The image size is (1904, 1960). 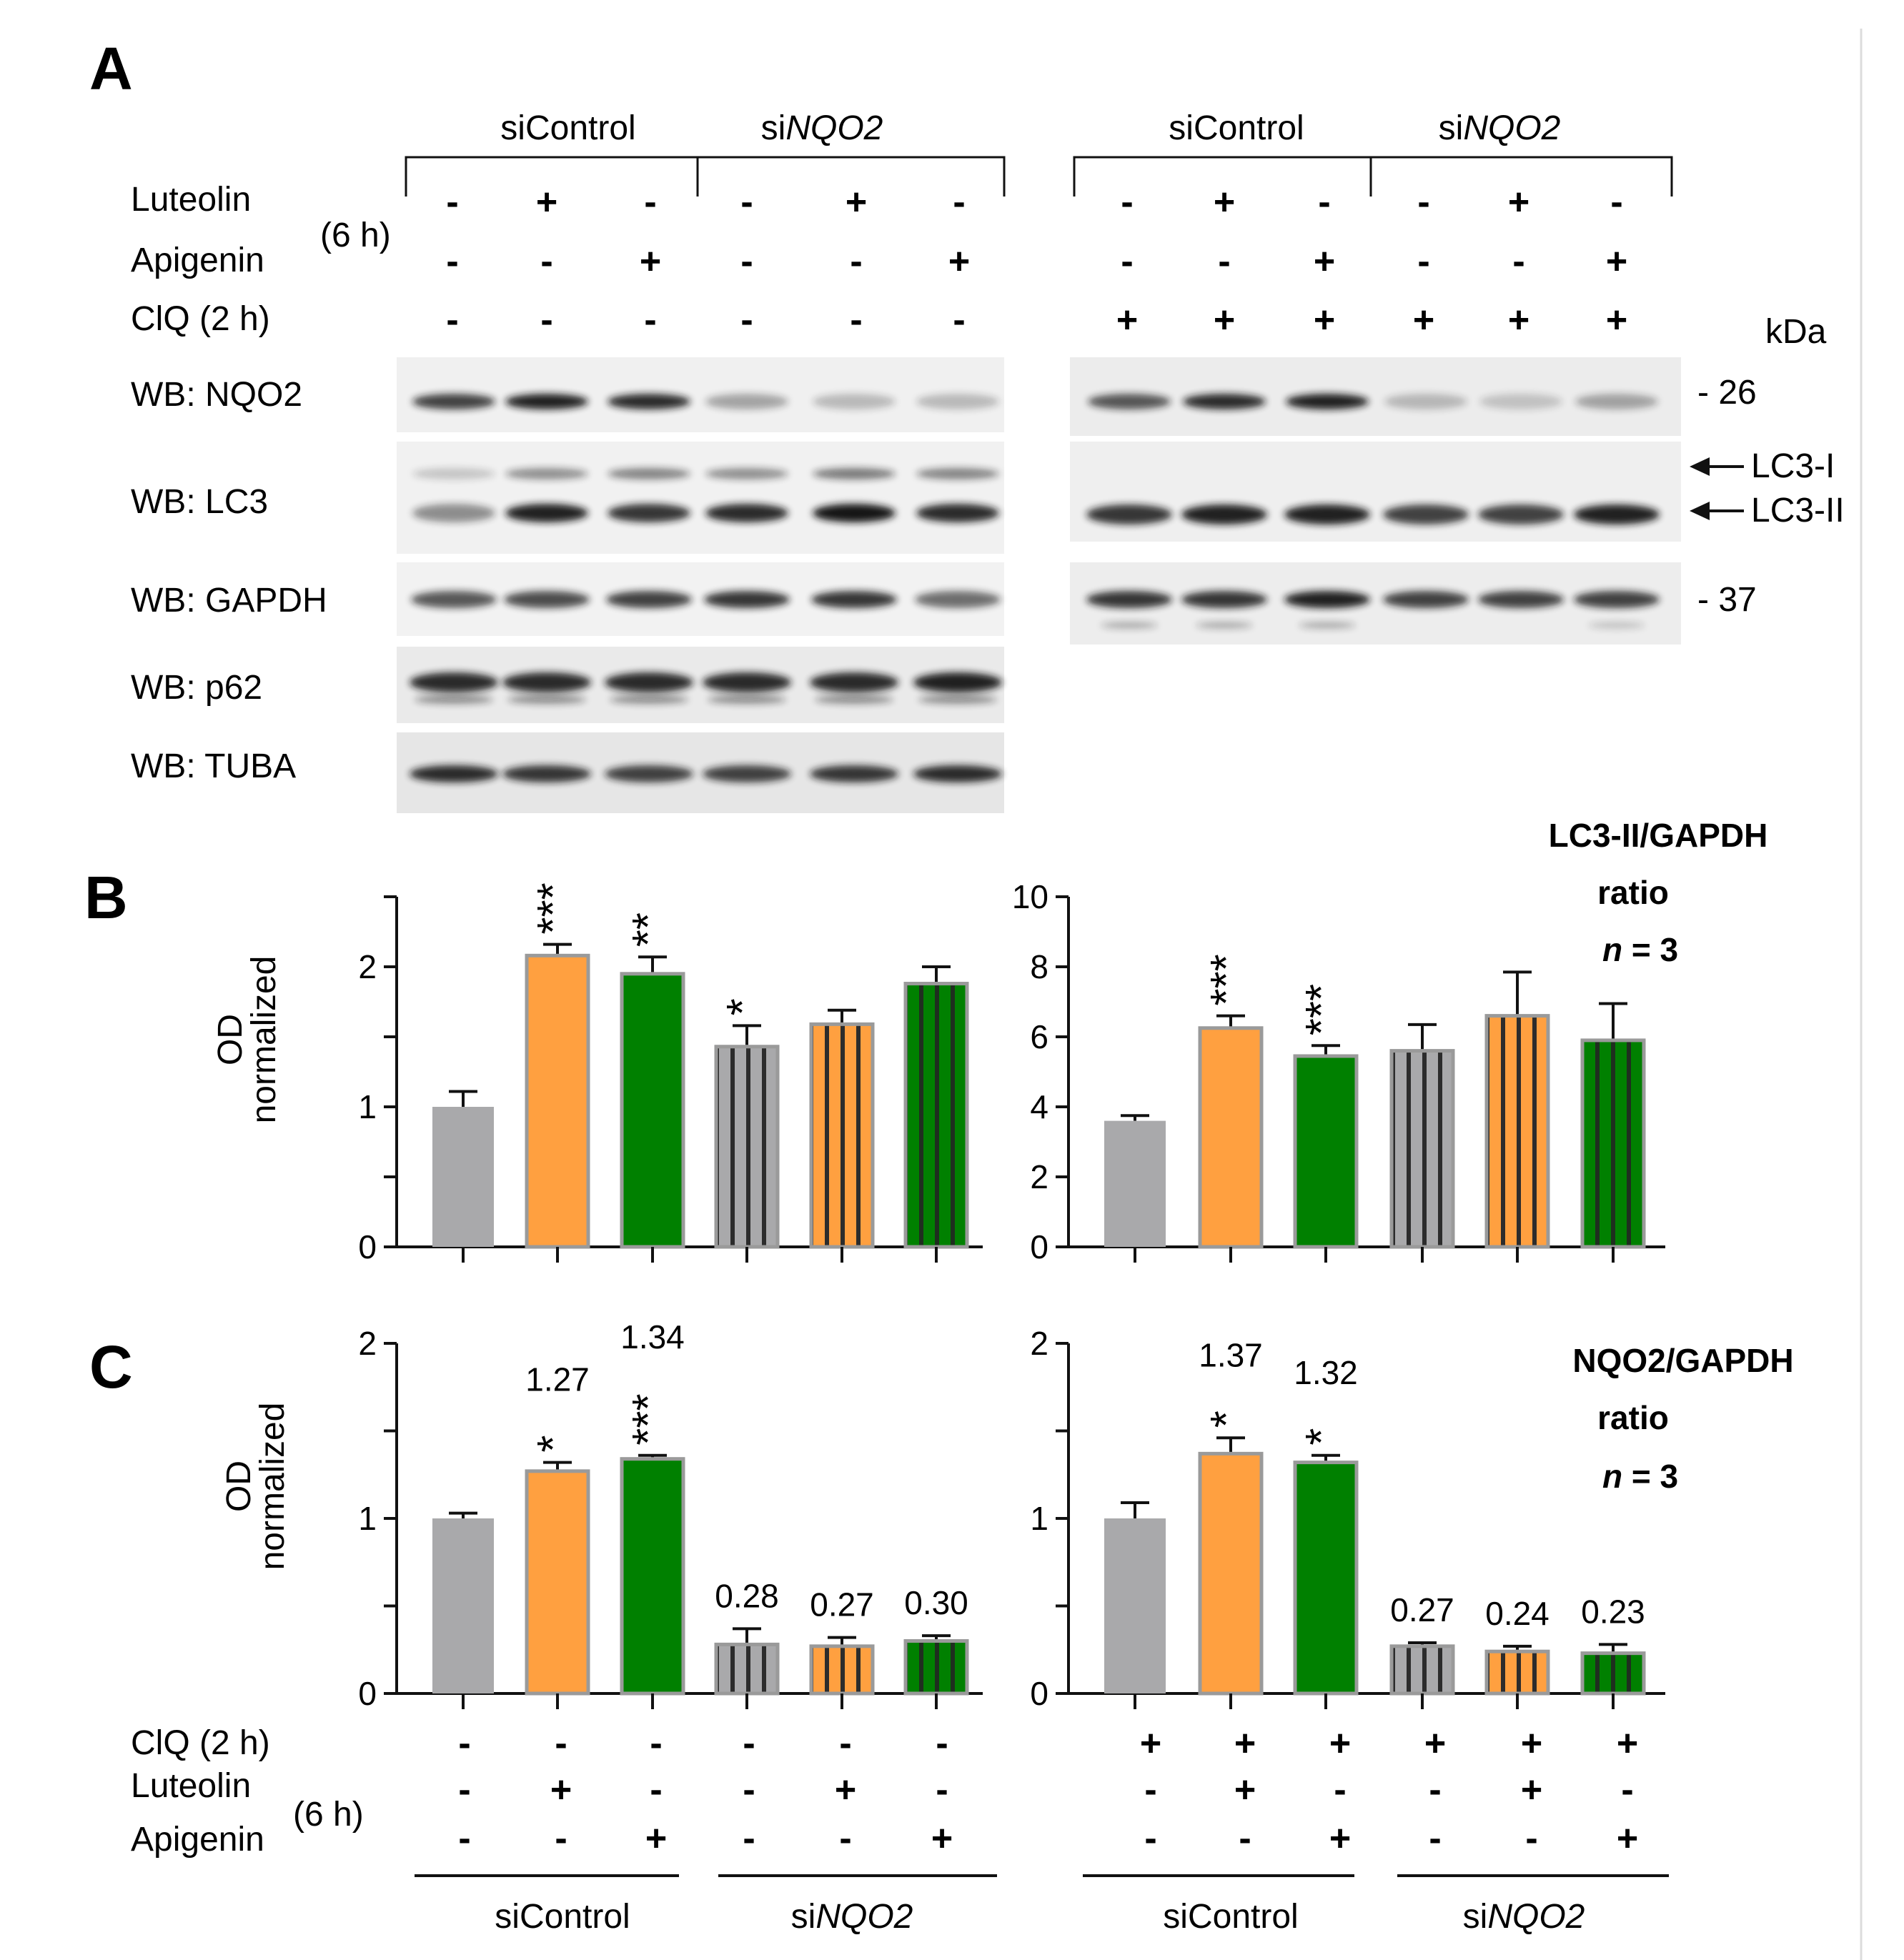 What do you see at coordinates (200, 319) in the screenshot?
I see `label-clq-a: ClQ (2 h)` at bounding box center [200, 319].